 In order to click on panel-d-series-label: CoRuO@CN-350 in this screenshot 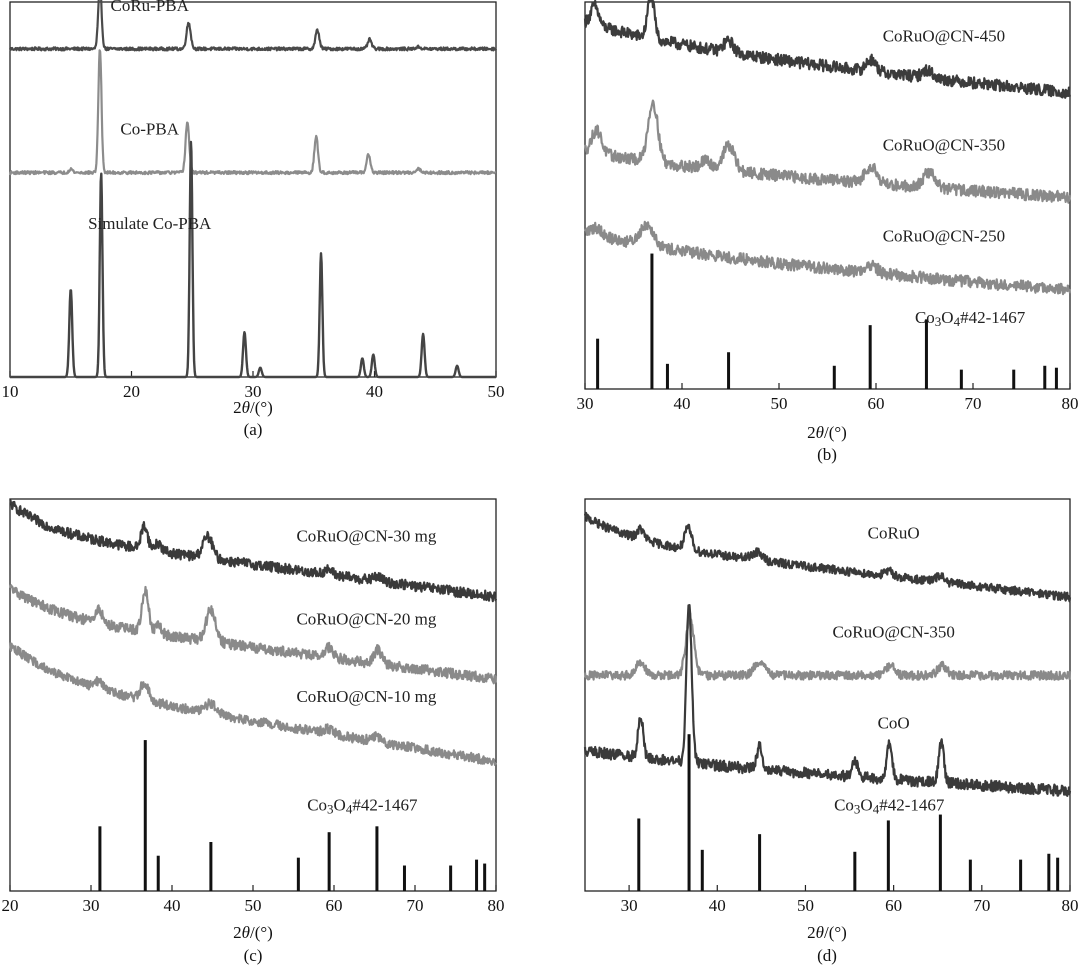, I will do `click(893, 631)`.